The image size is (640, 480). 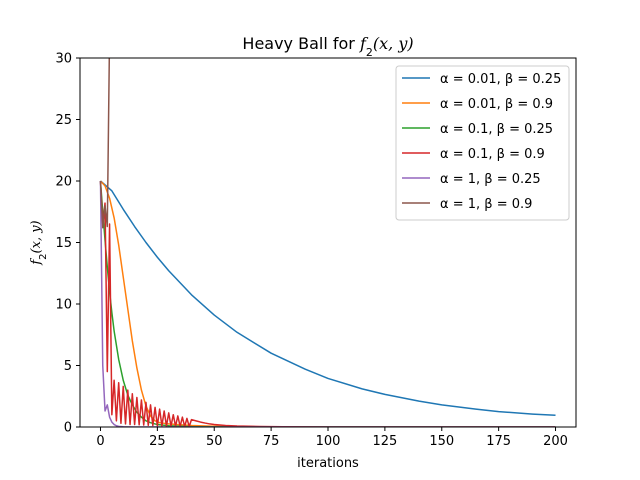 What do you see at coordinates (492, 154) in the screenshot?
I see `legend-label: α = 0.1, β = 0.9` at bounding box center [492, 154].